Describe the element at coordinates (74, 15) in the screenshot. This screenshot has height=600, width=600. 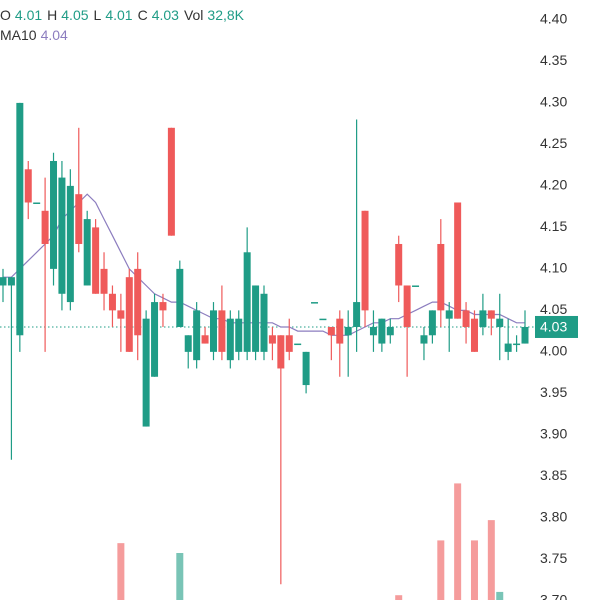
I see `legend-value: 4.05` at that location.